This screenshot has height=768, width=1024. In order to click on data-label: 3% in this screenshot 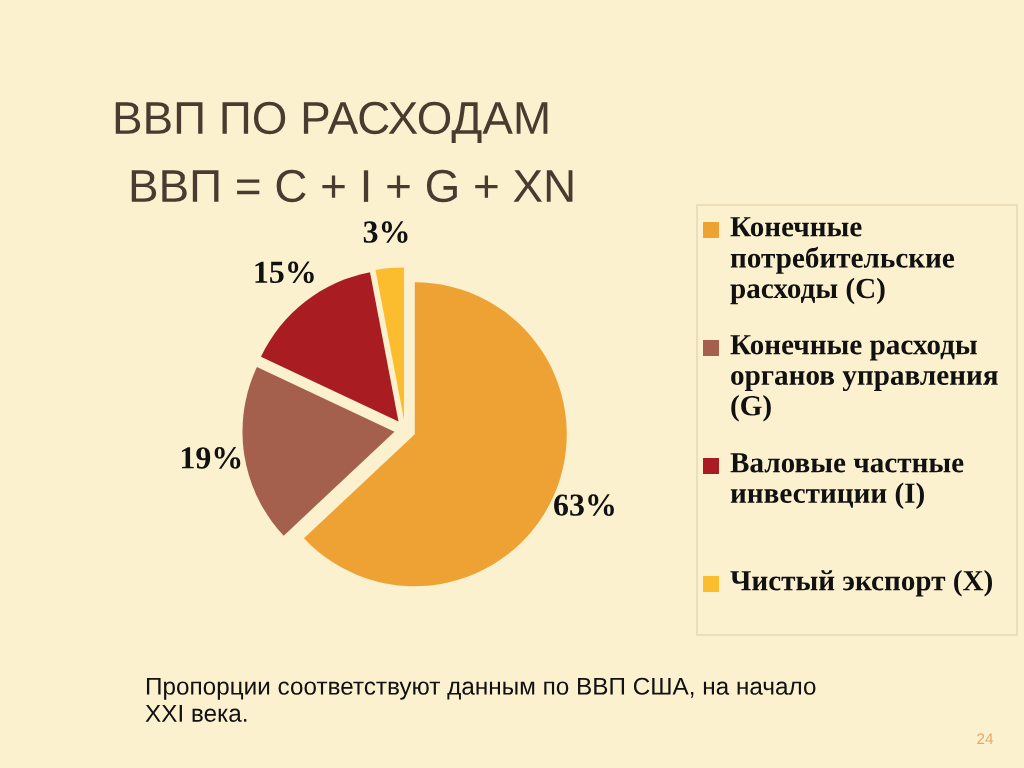, I will do `click(385, 232)`.